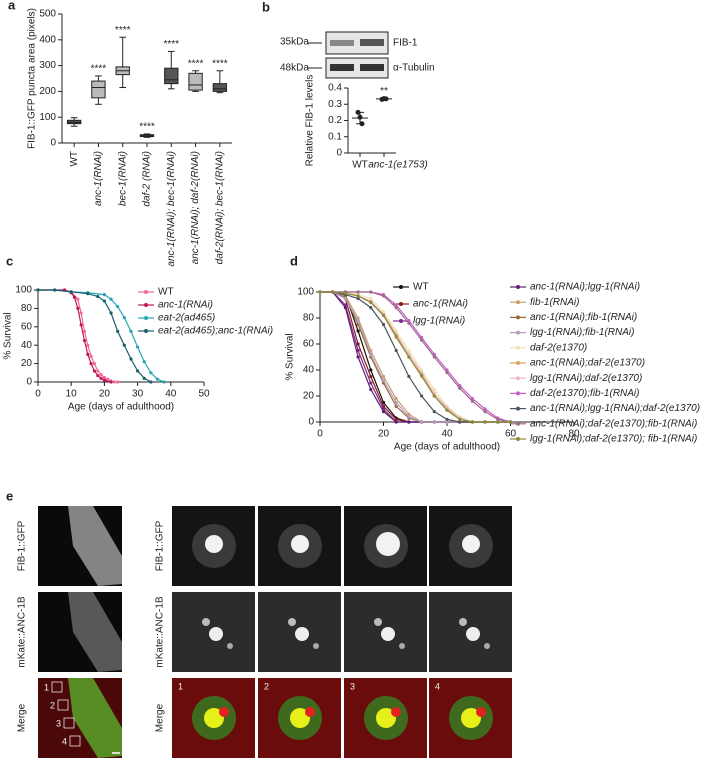 This screenshot has width=714, height=760. I want to click on x-tick-label: anc-1(RNAi), so click(98, 178).